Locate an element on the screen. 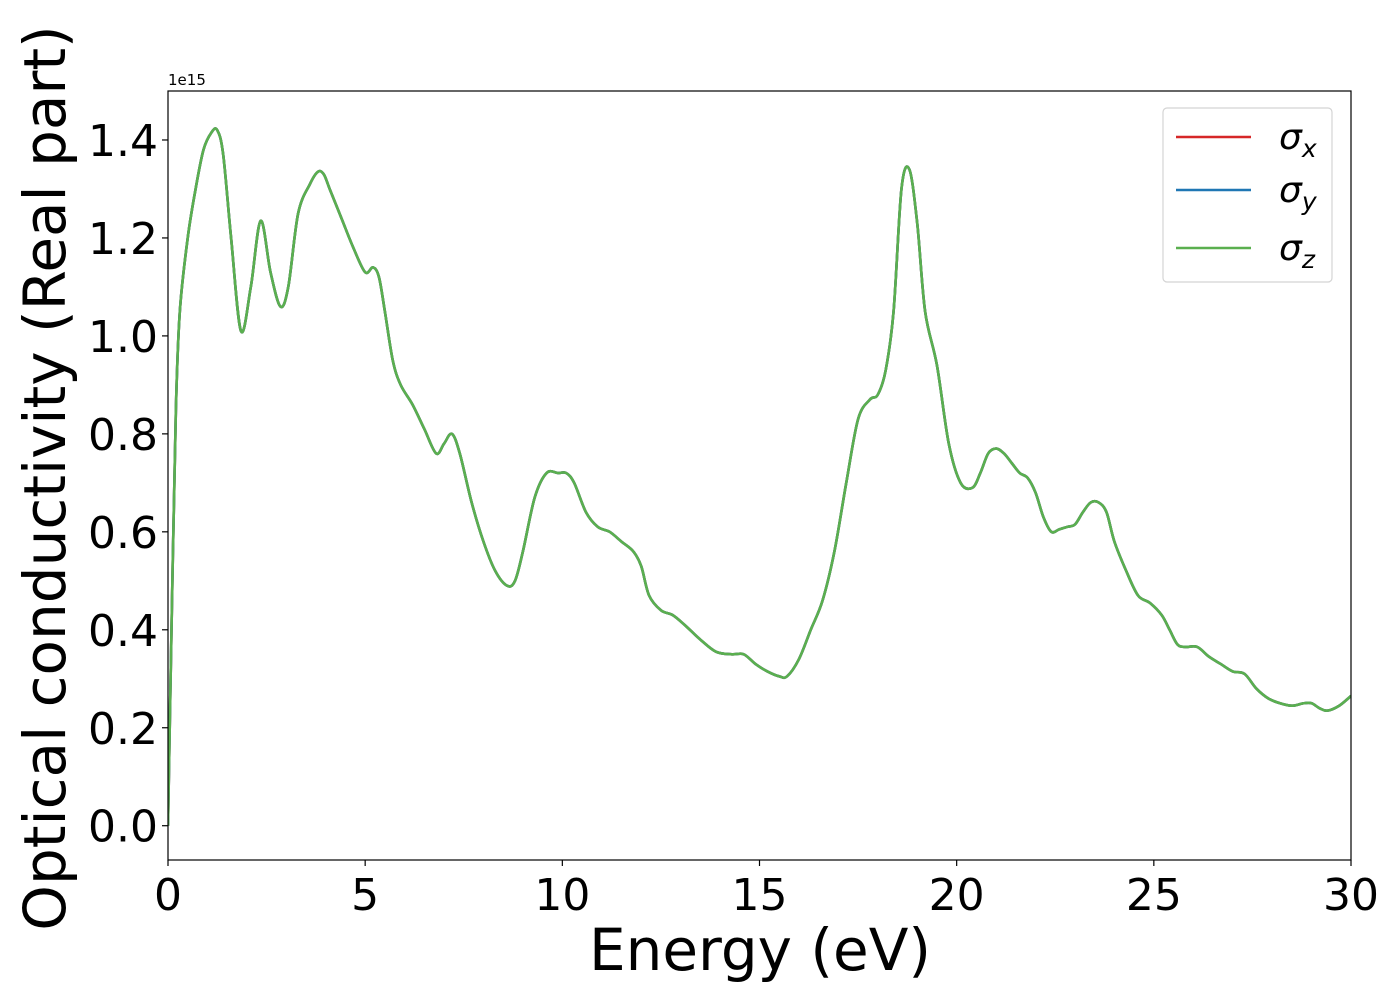  x-tick-label: 20 is located at coordinates (957, 895).